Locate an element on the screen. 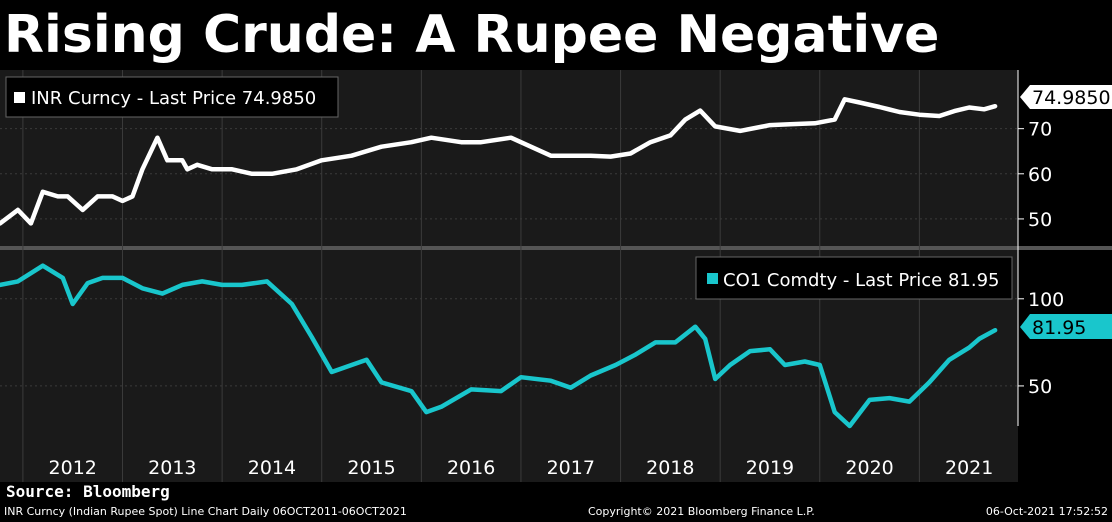  panel-separator is located at coordinates (556, 248).